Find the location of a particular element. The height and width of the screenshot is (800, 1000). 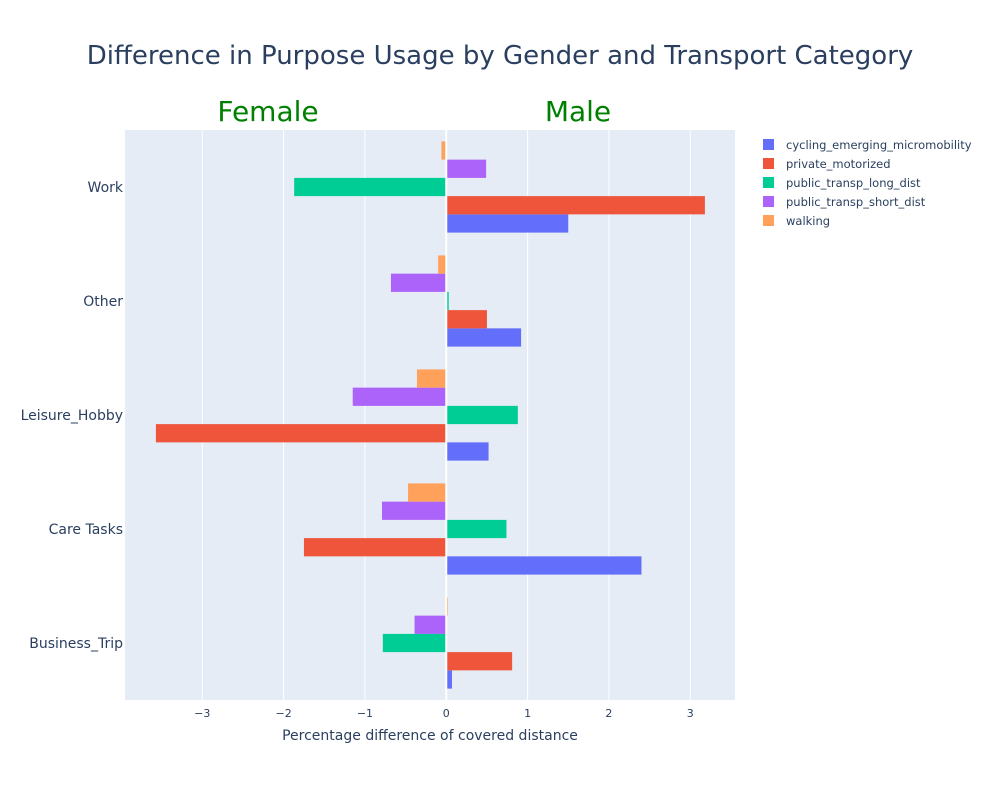

legend-label: cycling_emerging_micromobility is located at coordinates (879, 145).